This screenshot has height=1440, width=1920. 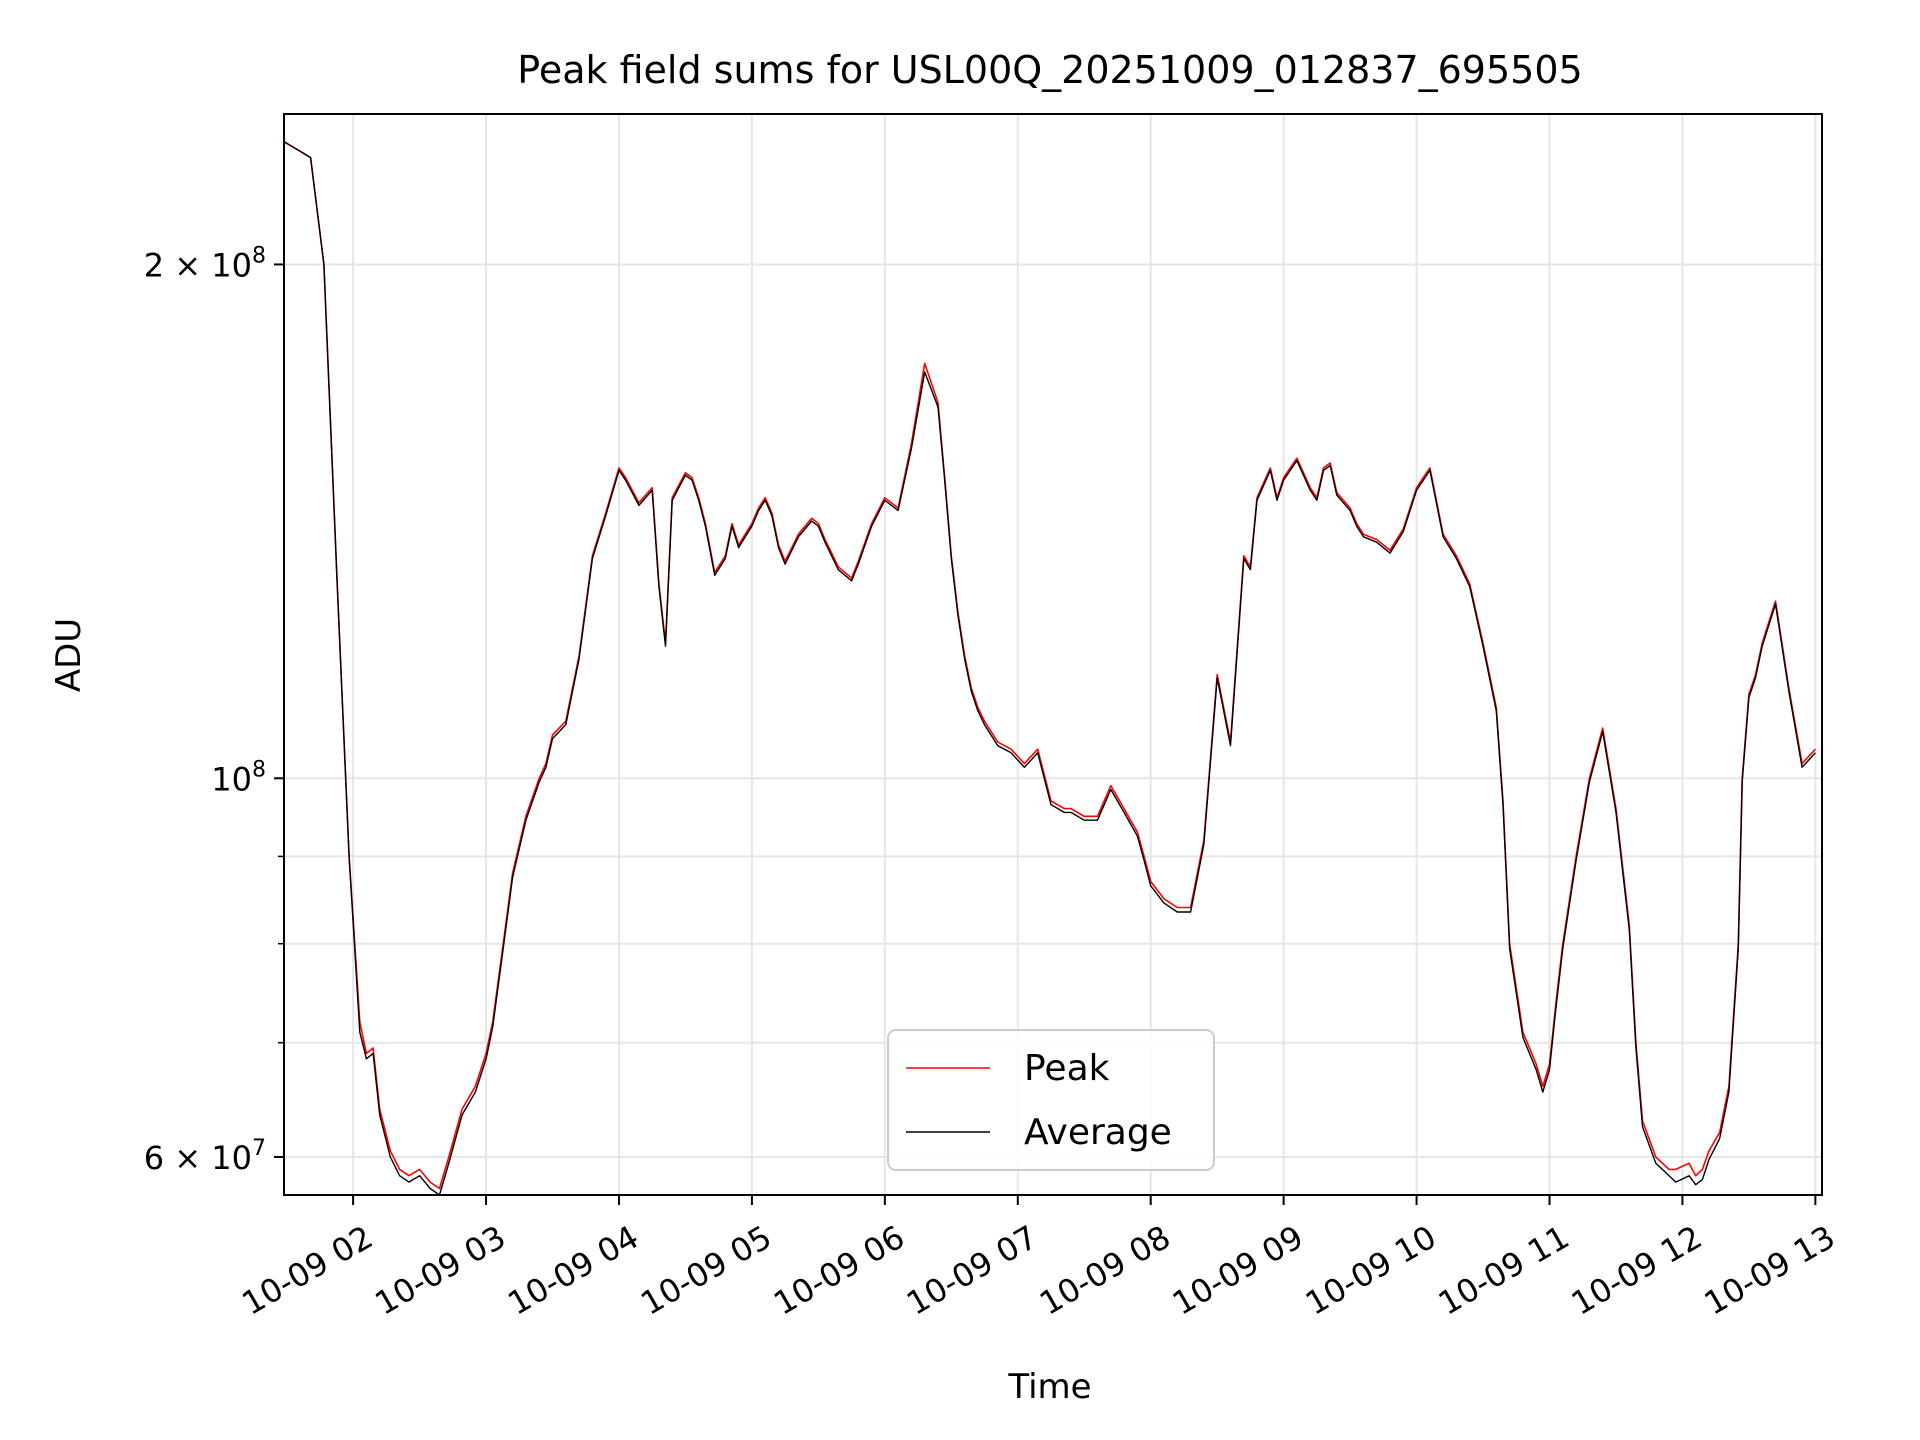 I want to click on y-axis-label: ADU, so click(x=69, y=655).